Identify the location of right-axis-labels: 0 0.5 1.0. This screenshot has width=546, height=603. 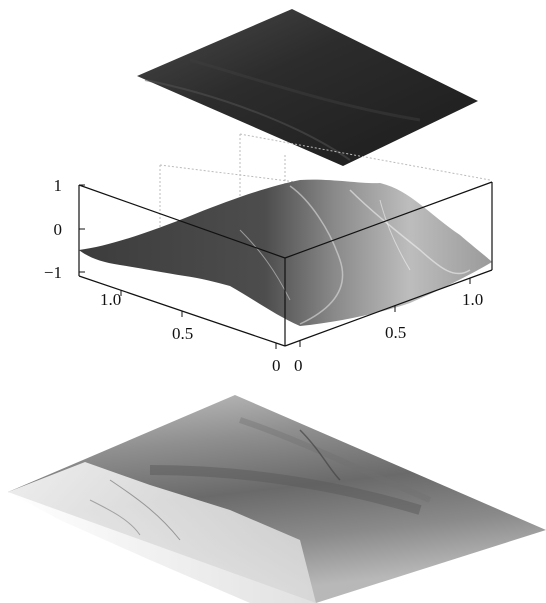
(388, 332).